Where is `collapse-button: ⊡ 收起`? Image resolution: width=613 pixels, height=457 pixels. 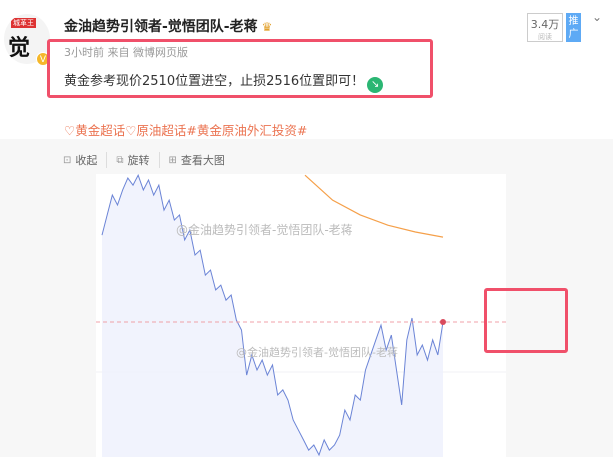
collapse-button: ⊡ 收起 is located at coordinates (85, 160).